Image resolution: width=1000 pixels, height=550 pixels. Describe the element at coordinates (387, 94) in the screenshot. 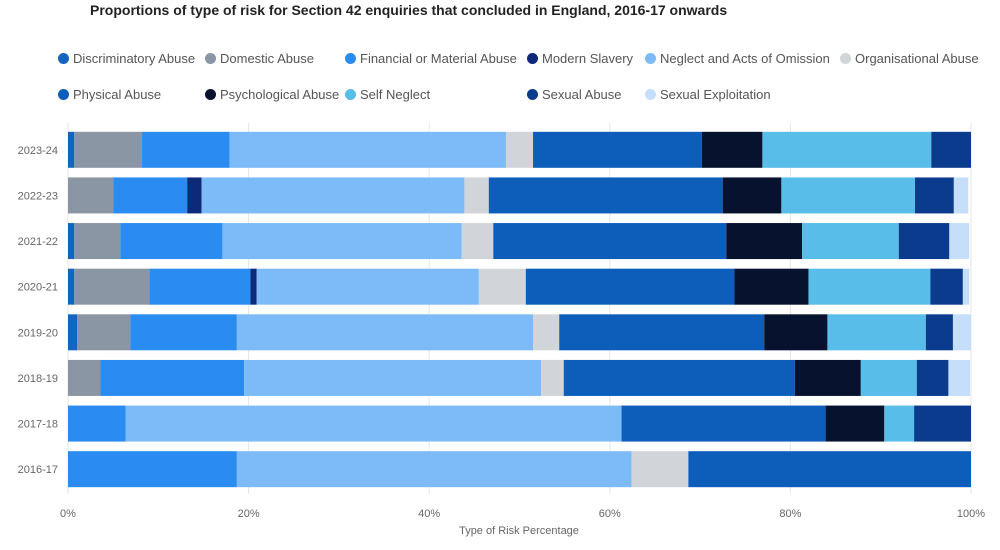

I see `legend-item-self-neglect: Self Neglect` at that location.